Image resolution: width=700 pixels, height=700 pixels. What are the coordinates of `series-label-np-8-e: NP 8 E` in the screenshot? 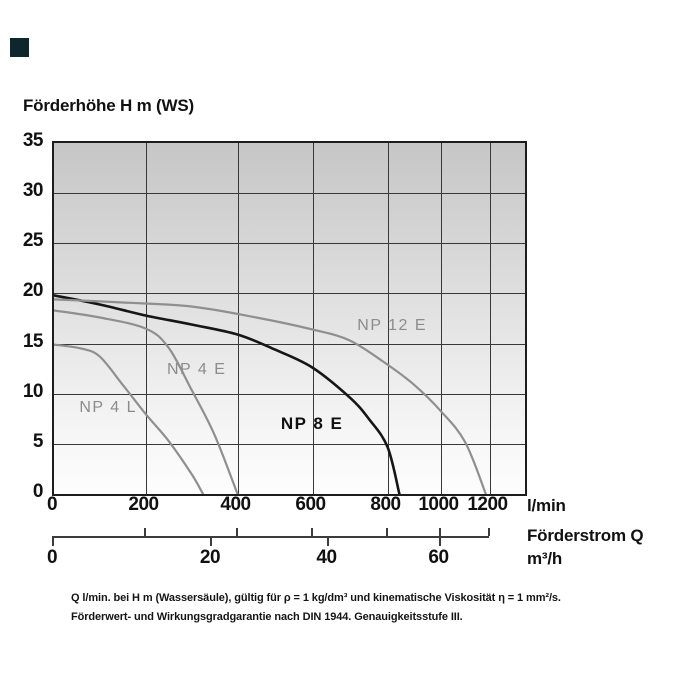 It's located at (312, 424).